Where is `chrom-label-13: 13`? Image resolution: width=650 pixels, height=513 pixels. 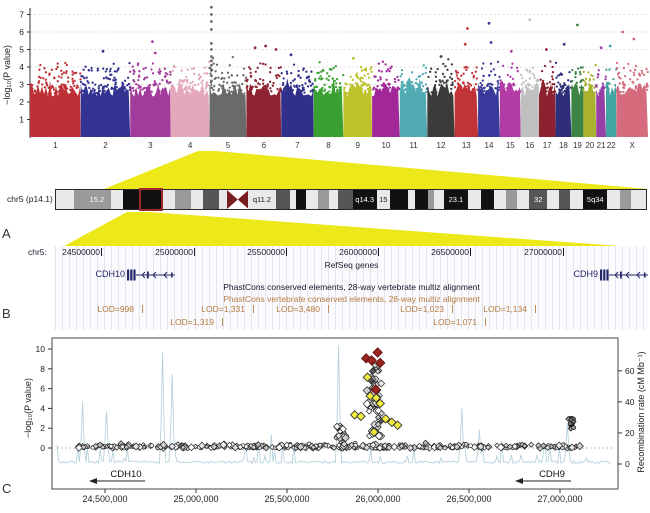 chrom-label-13: 13 is located at coordinates (466, 145).